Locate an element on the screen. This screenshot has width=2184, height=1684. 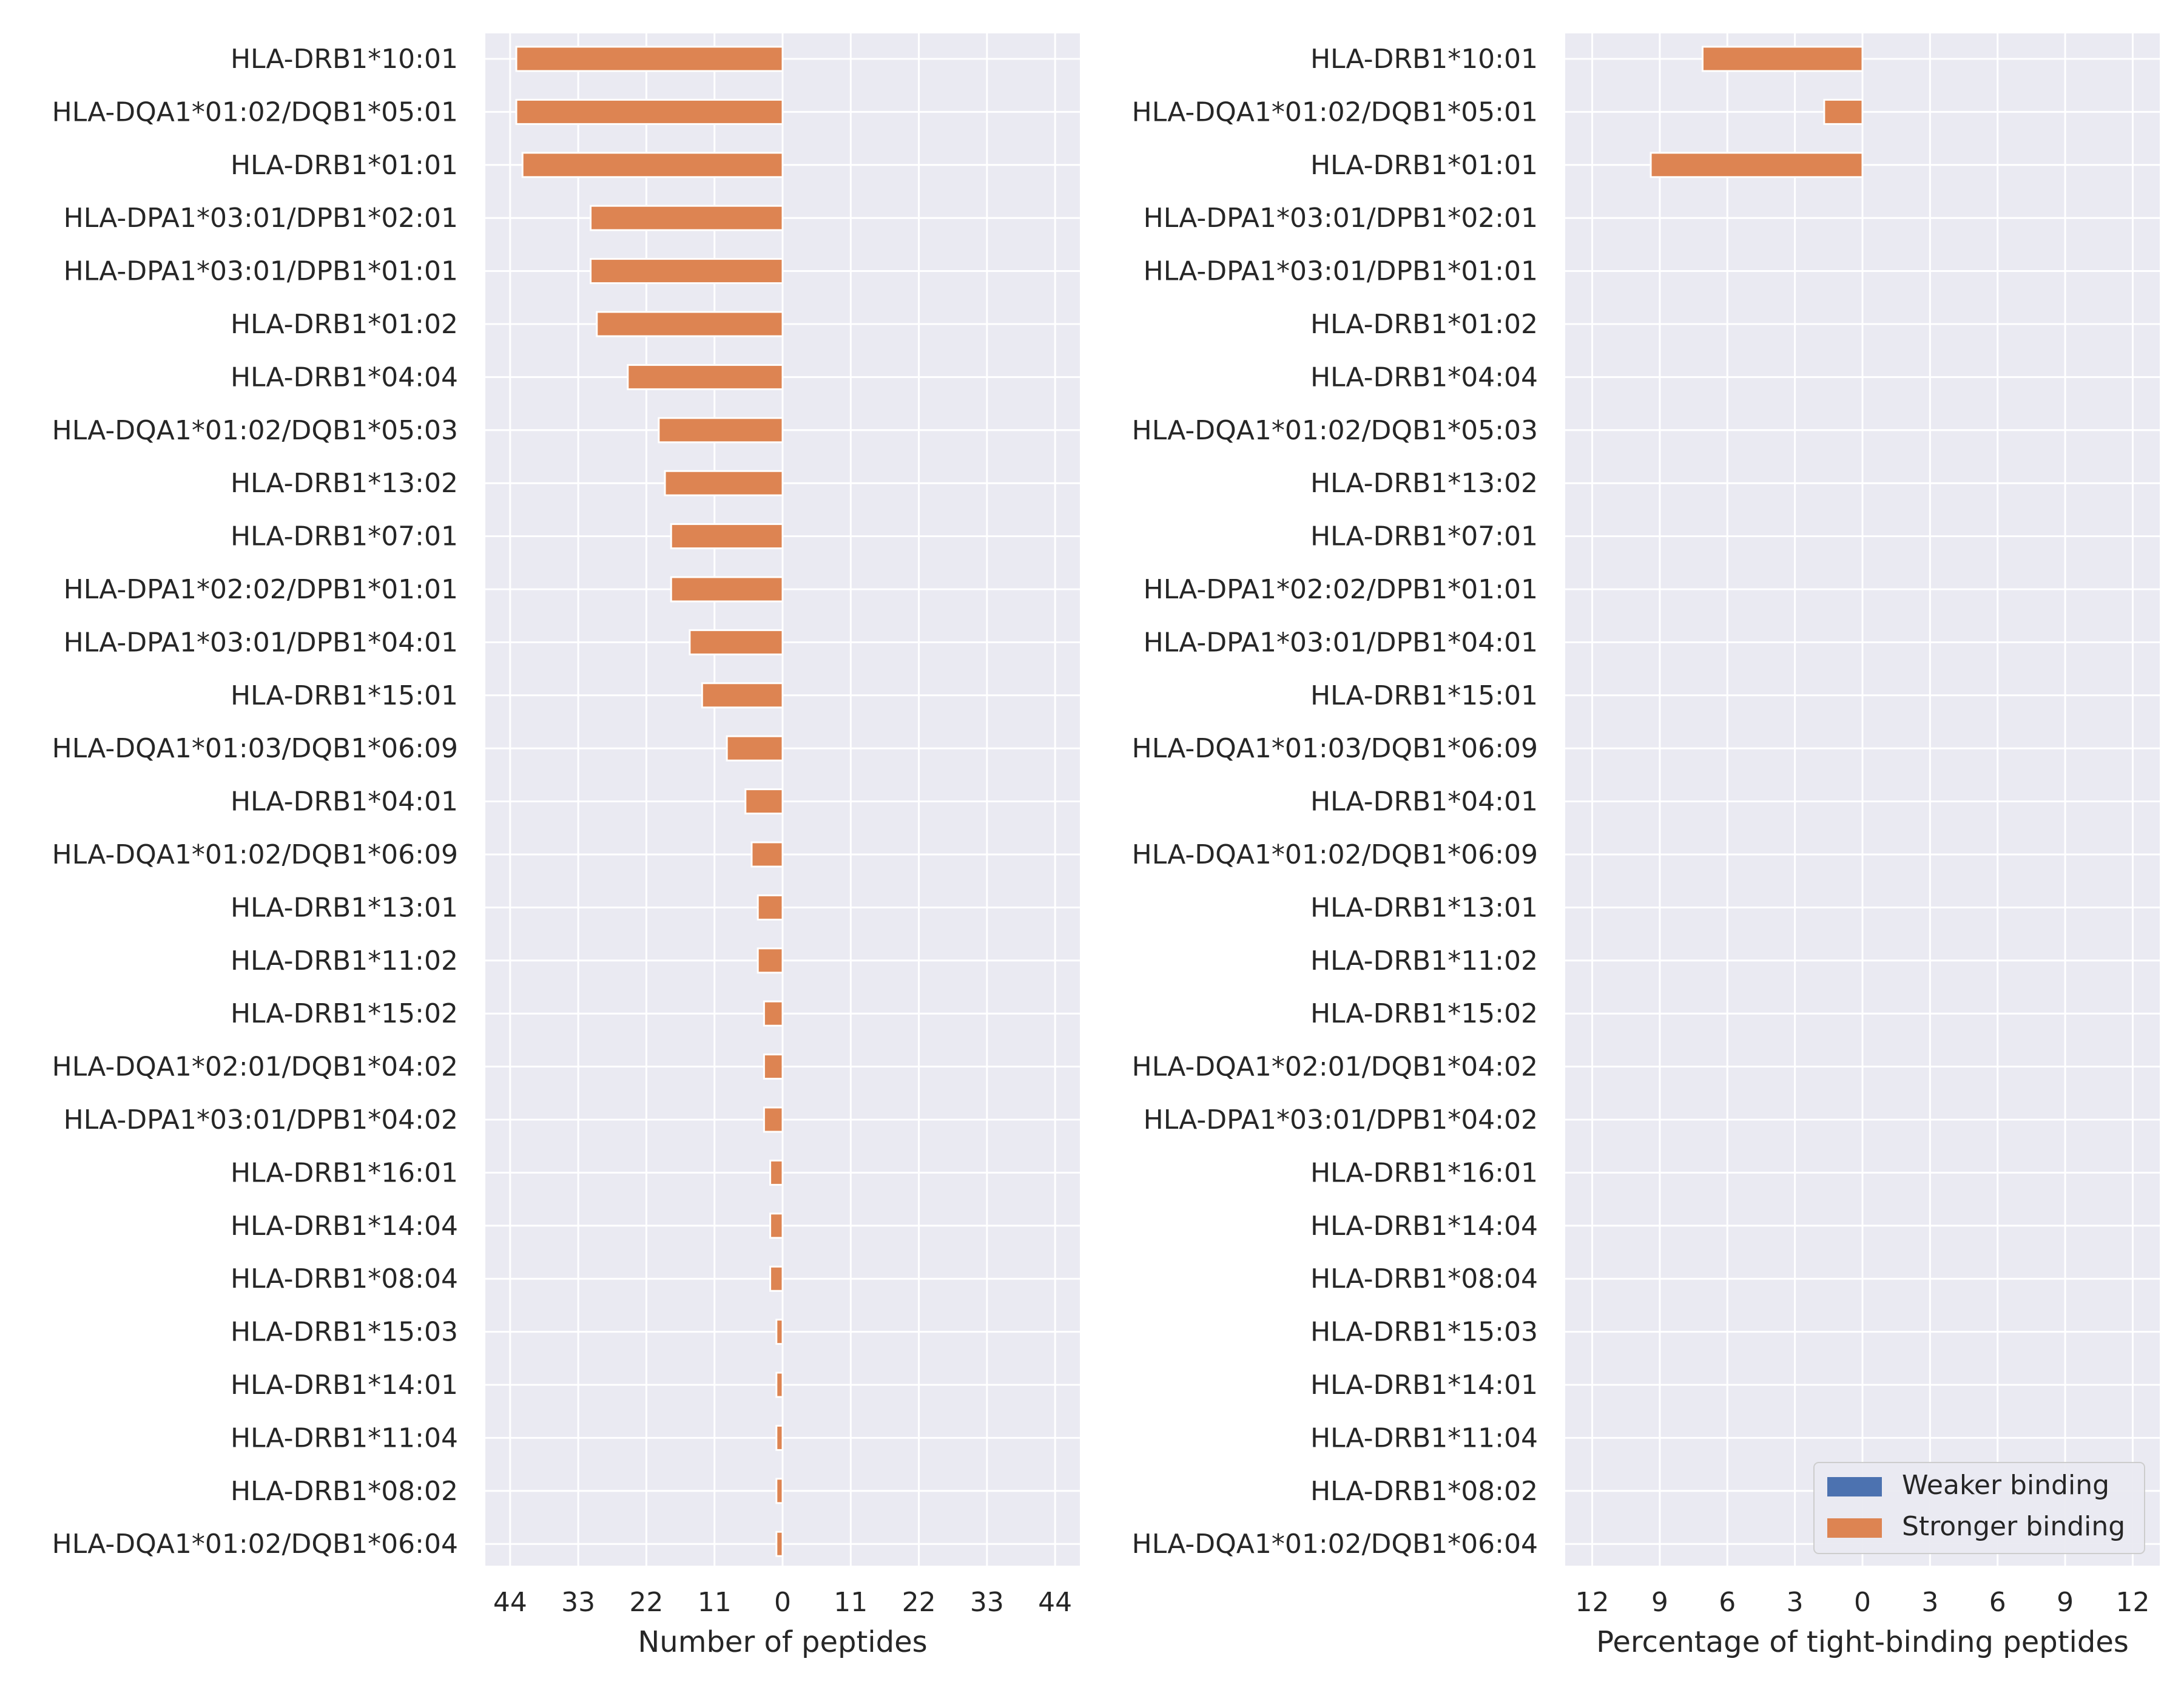
legend-box is located at coordinates (1979, 1508).